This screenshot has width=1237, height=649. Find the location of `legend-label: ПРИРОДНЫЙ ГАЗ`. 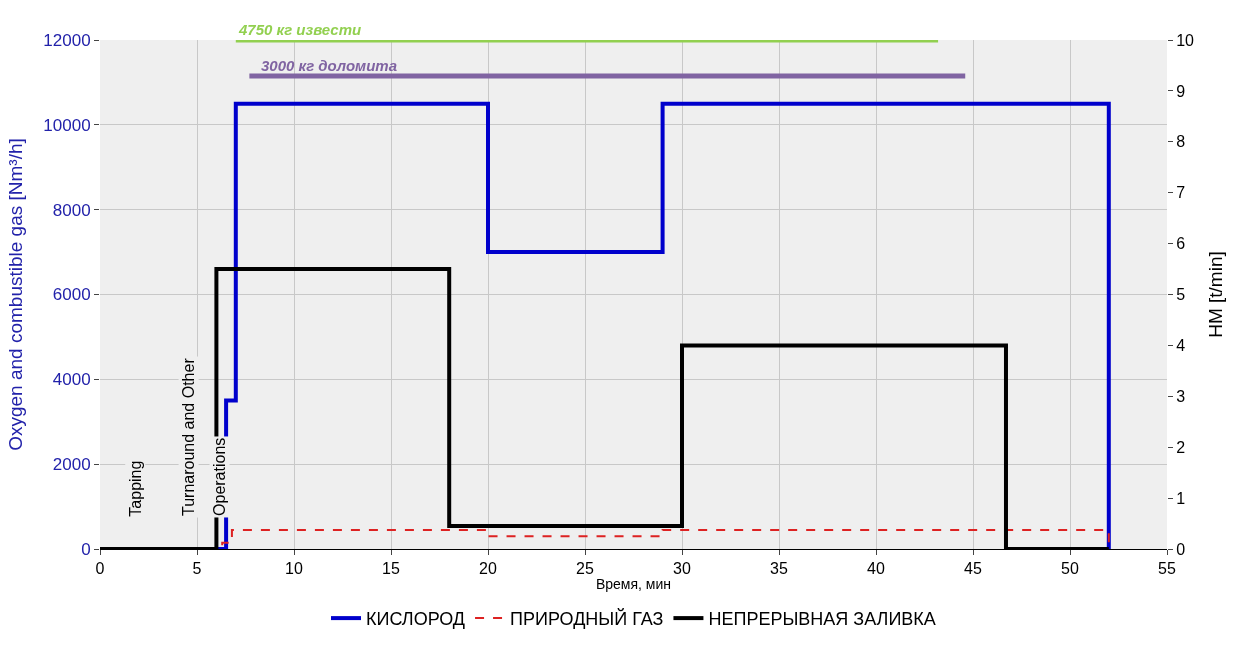

legend-label: ПРИРОДНЫЙ ГАЗ is located at coordinates (587, 619).